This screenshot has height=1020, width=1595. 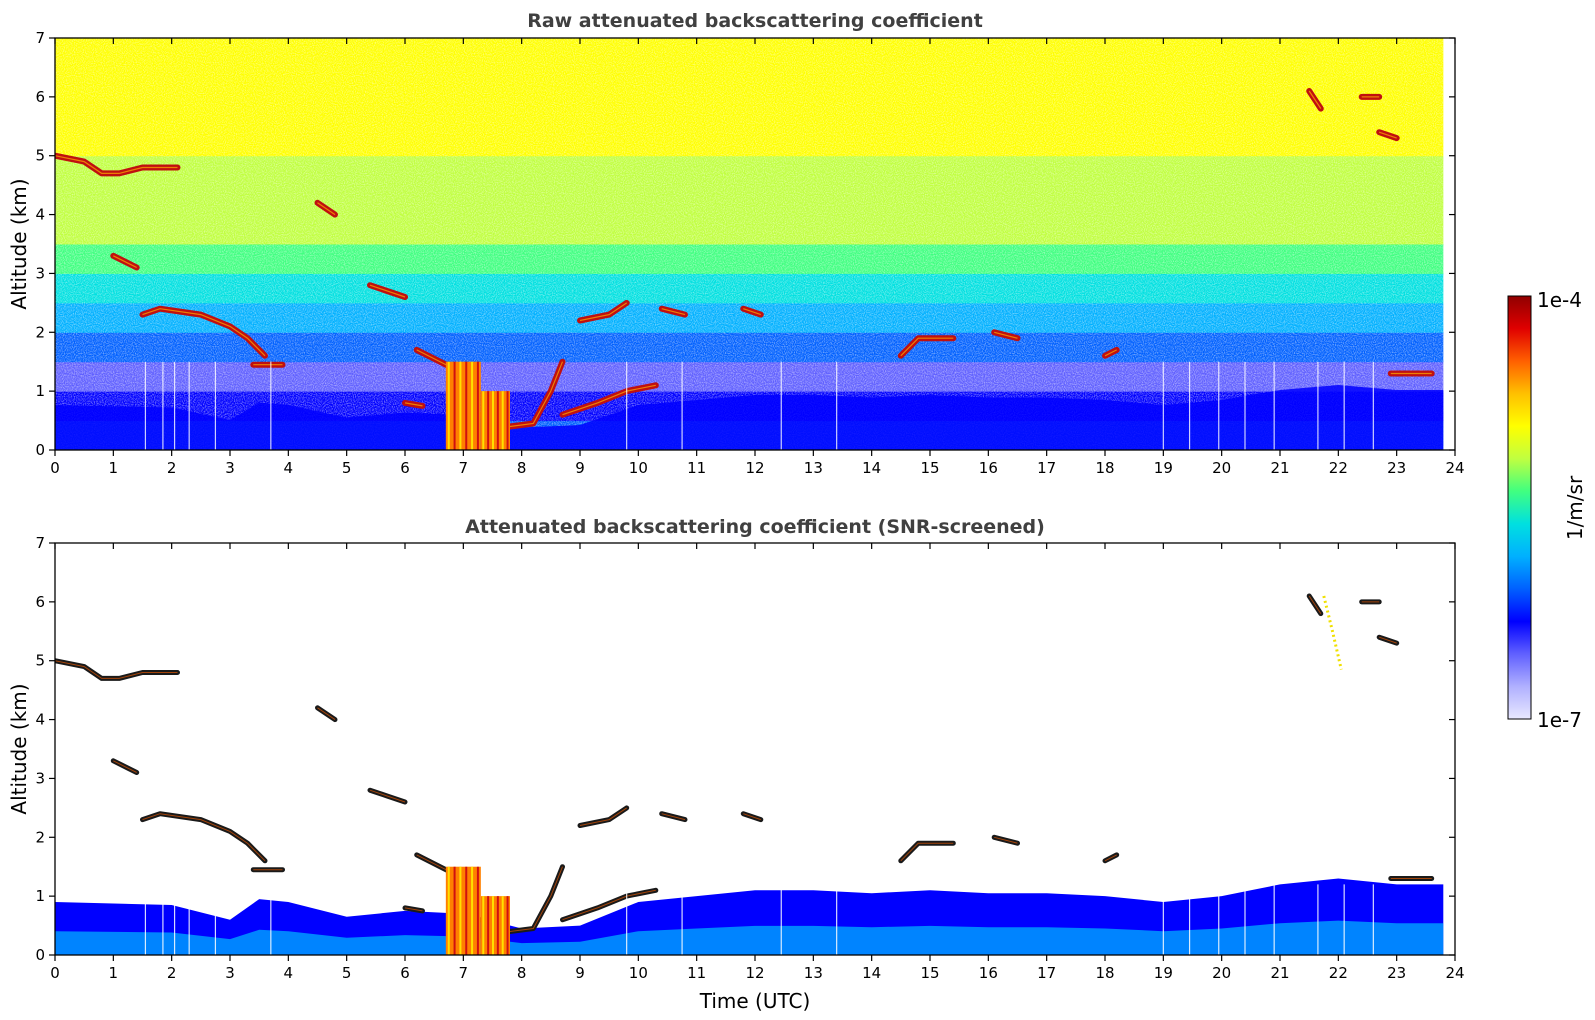 I want to click on screened-boundary-layer-core, so click(x=749, y=937).